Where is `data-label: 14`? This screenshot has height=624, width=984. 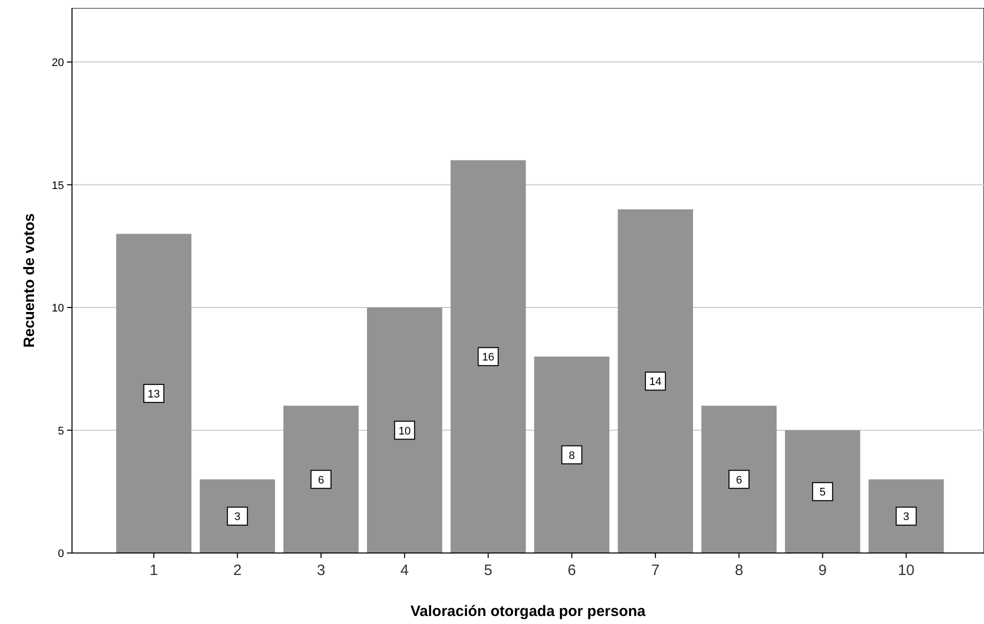
data-label: 14 is located at coordinates (655, 382).